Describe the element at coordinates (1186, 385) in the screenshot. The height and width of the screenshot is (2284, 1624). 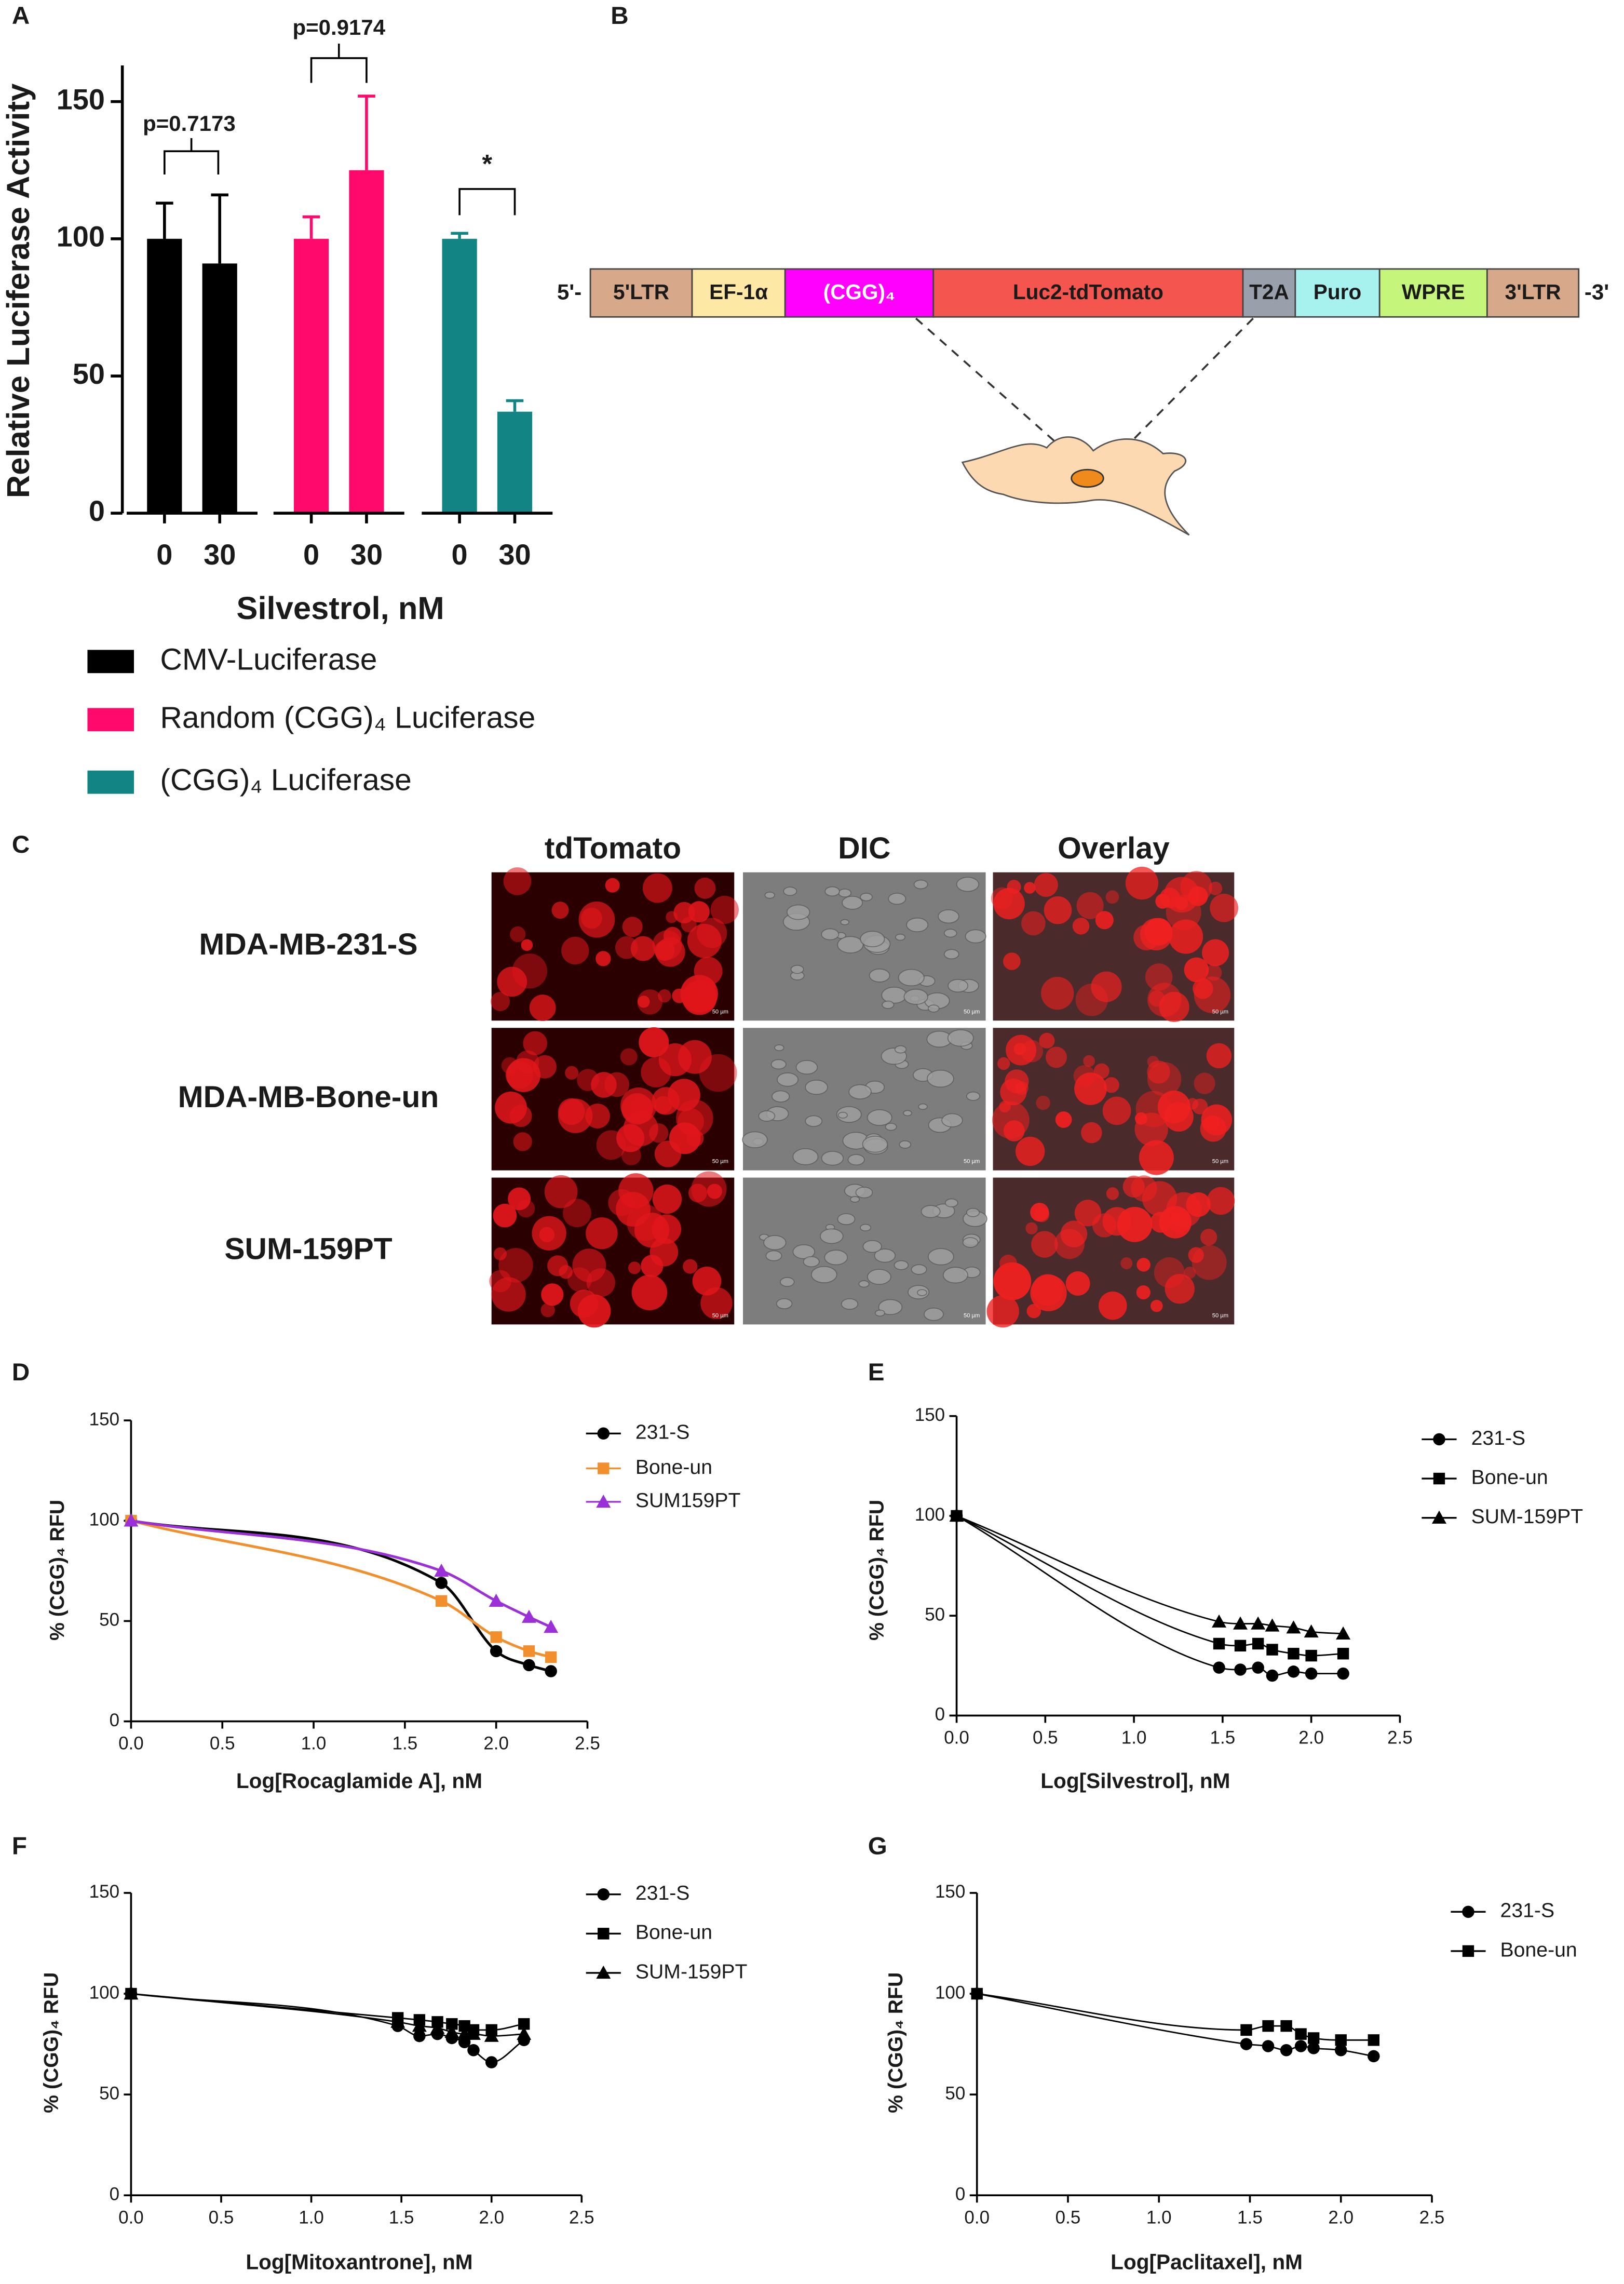
I see `dashed-line` at that location.